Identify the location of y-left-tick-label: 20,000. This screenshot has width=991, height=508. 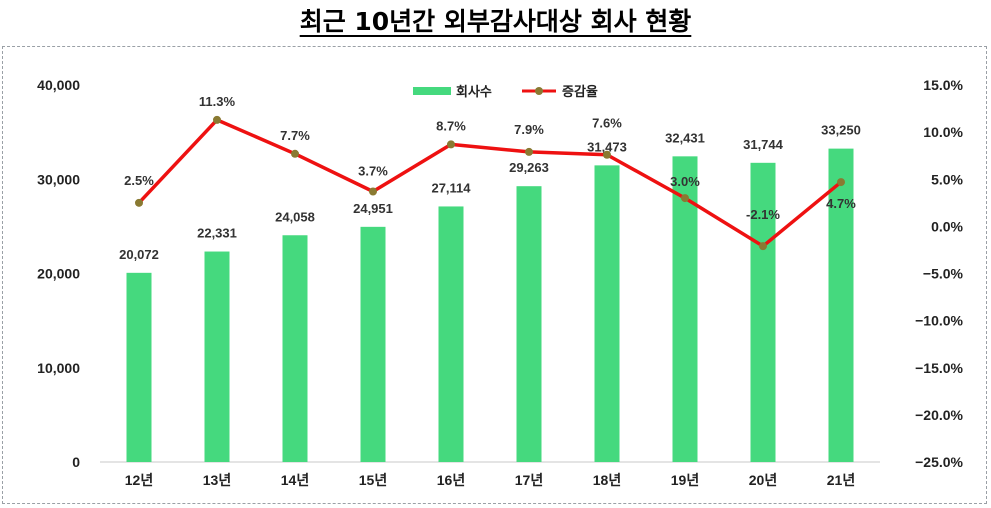
(58, 274).